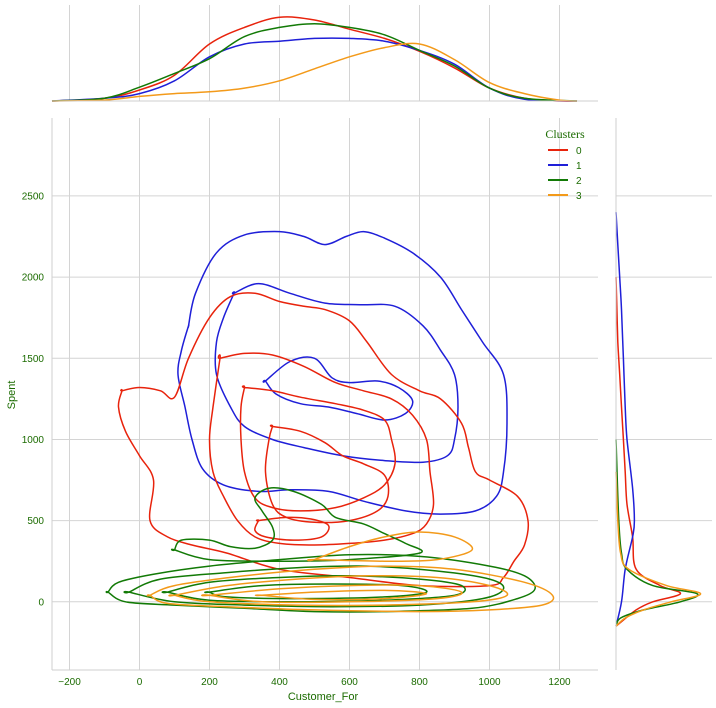 The image size is (716, 708). Describe the element at coordinates (323, 697) in the screenshot. I see `x-axis-label: Customer_For` at that location.